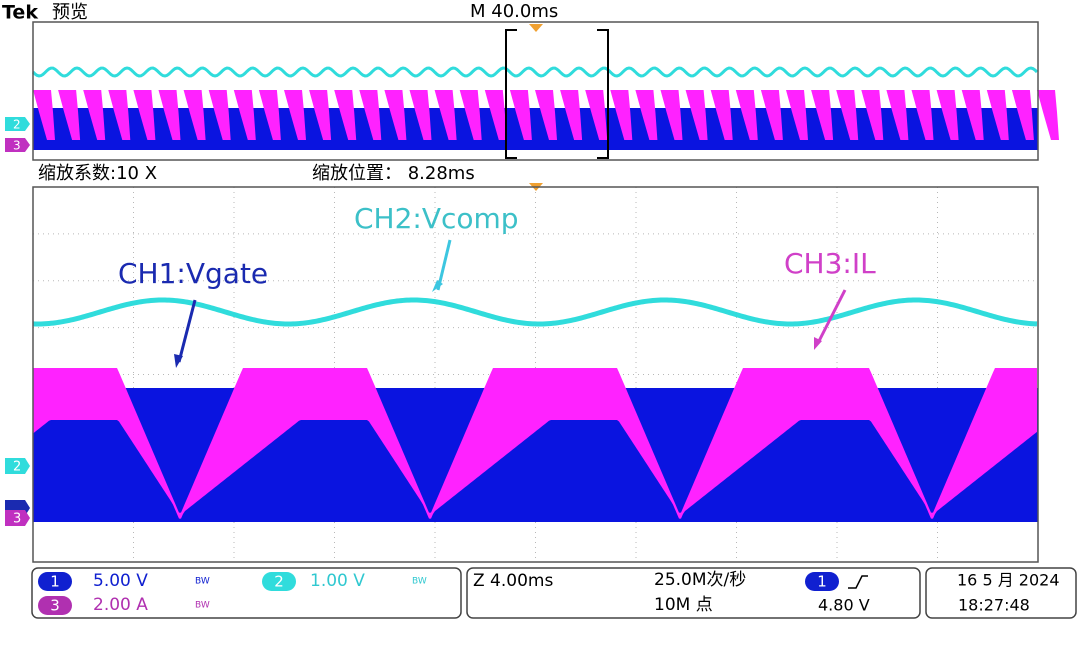 The image size is (1080, 652). What do you see at coordinates (693, 593) in the screenshot?
I see `horizontal-panel` at bounding box center [693, 593].